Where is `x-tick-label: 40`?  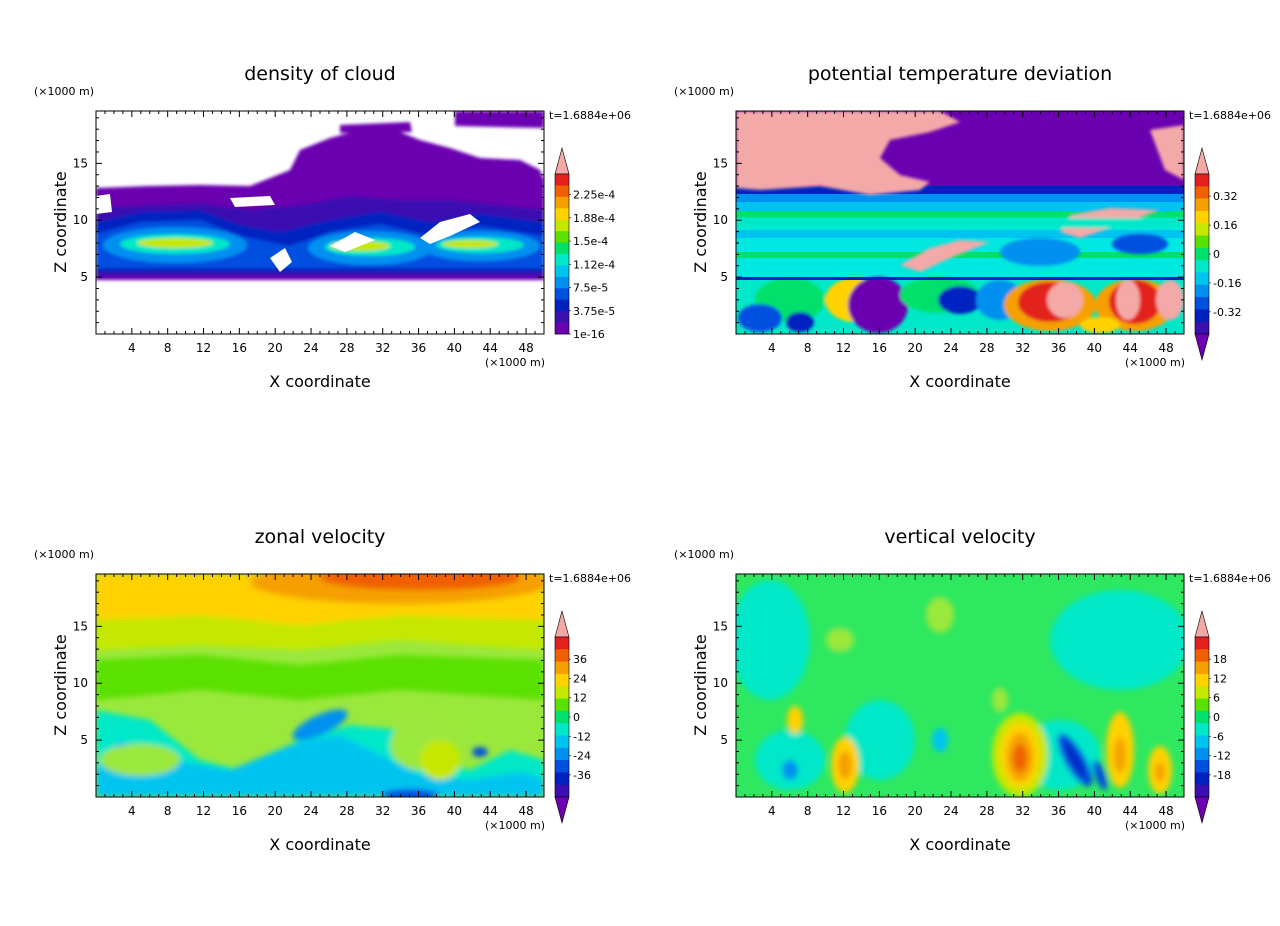
x-tick-label: 40 is located at coordinates (1094, 811).